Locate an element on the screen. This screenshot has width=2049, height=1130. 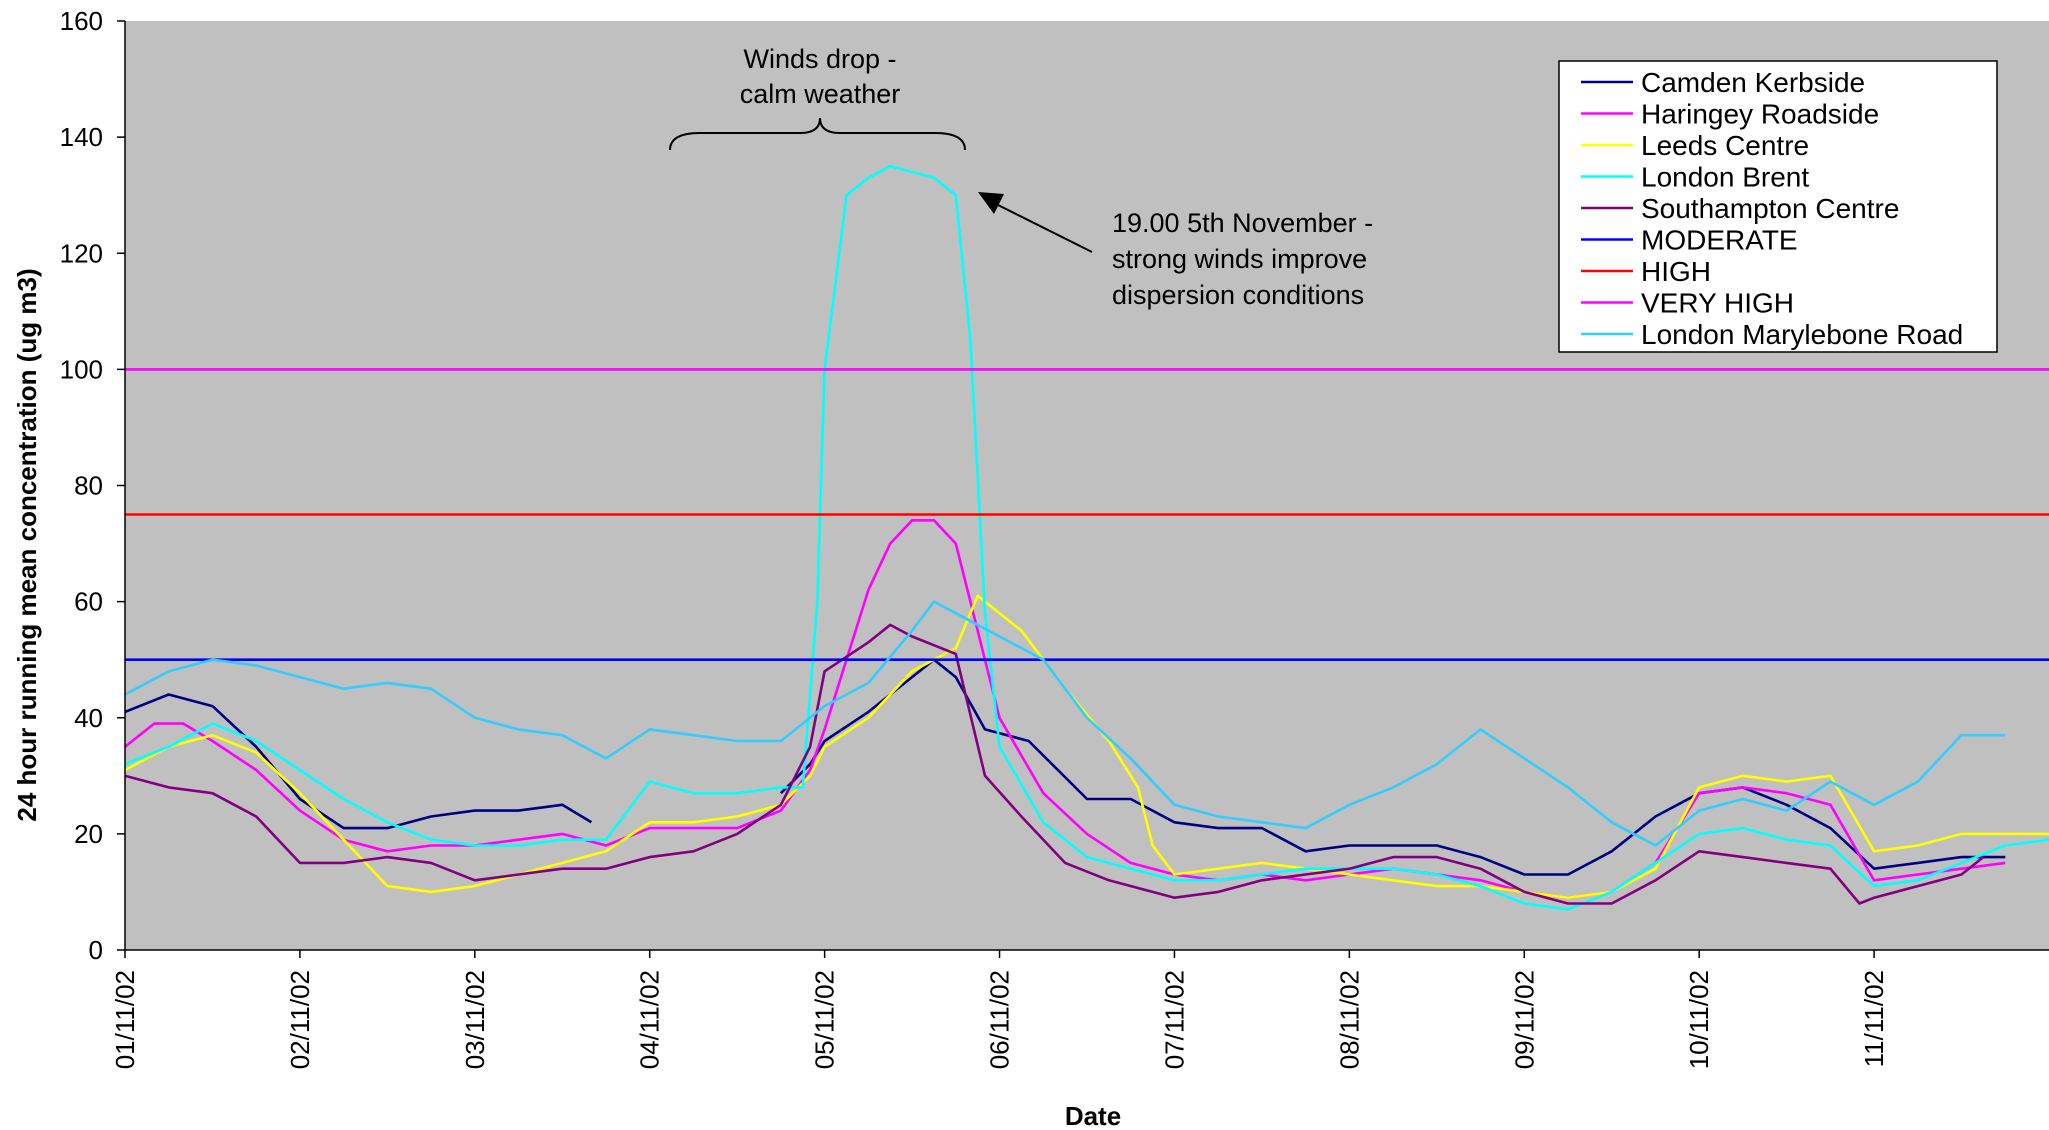
y-tick-label: 20 is located at coordinates (88, 834).